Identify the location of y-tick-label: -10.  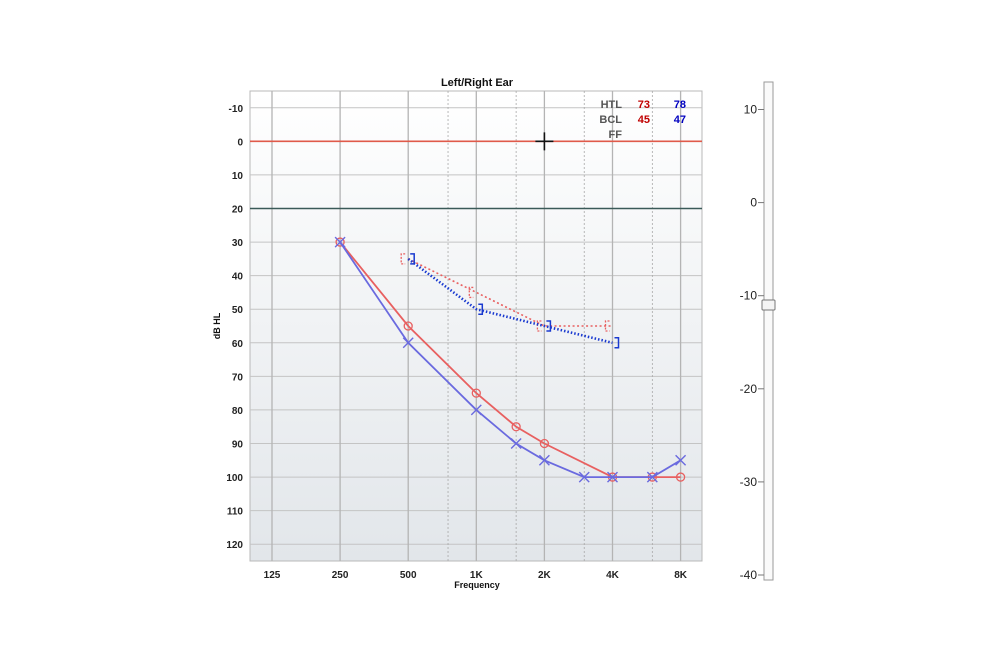
(236, 109).